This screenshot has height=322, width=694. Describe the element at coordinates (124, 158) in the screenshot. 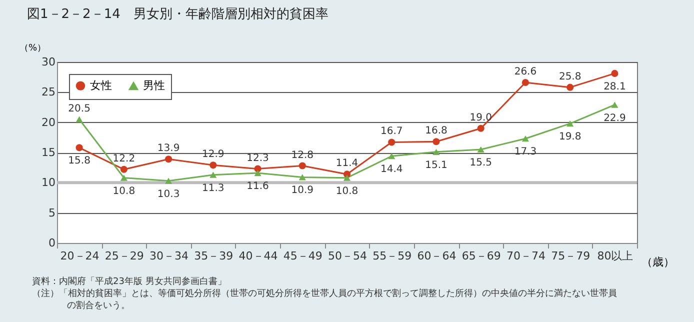

I see `data-label: 12.2` at that location.